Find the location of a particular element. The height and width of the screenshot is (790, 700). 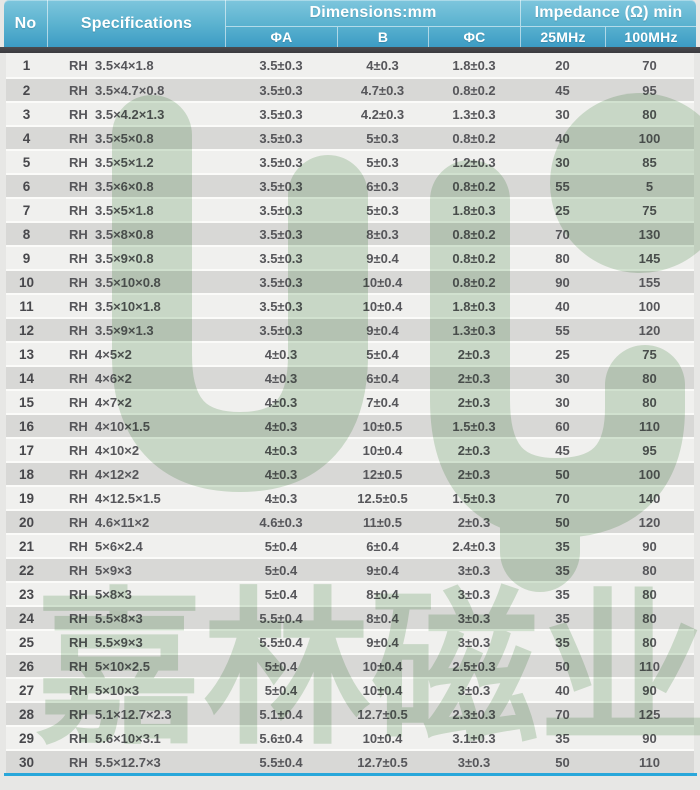

row-dim-b: 9±0.4 is located at coordinates (382, 570).